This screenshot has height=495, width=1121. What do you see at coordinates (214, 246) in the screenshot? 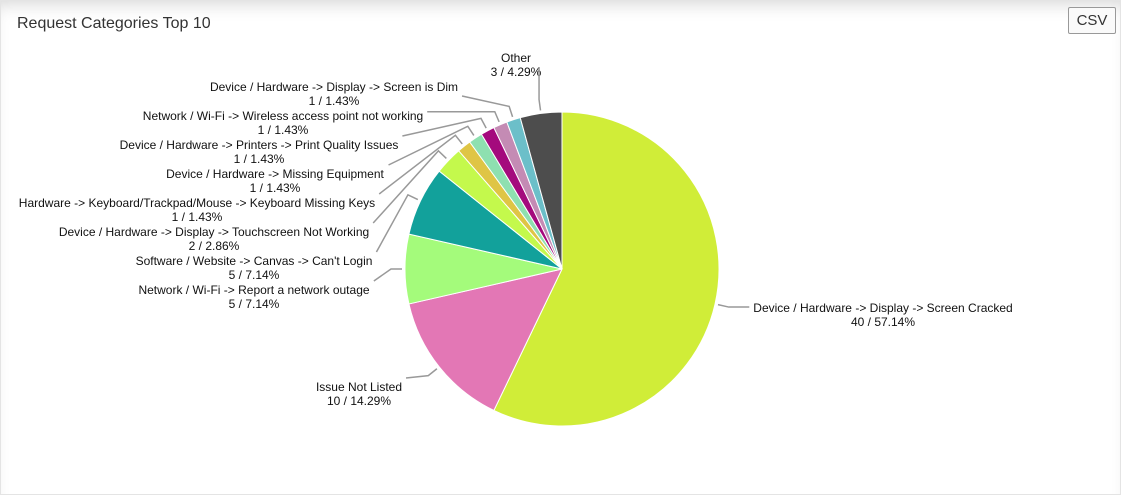
I see `slice-value-label: 2 / 2.86%` at bounding box center [214, 246].